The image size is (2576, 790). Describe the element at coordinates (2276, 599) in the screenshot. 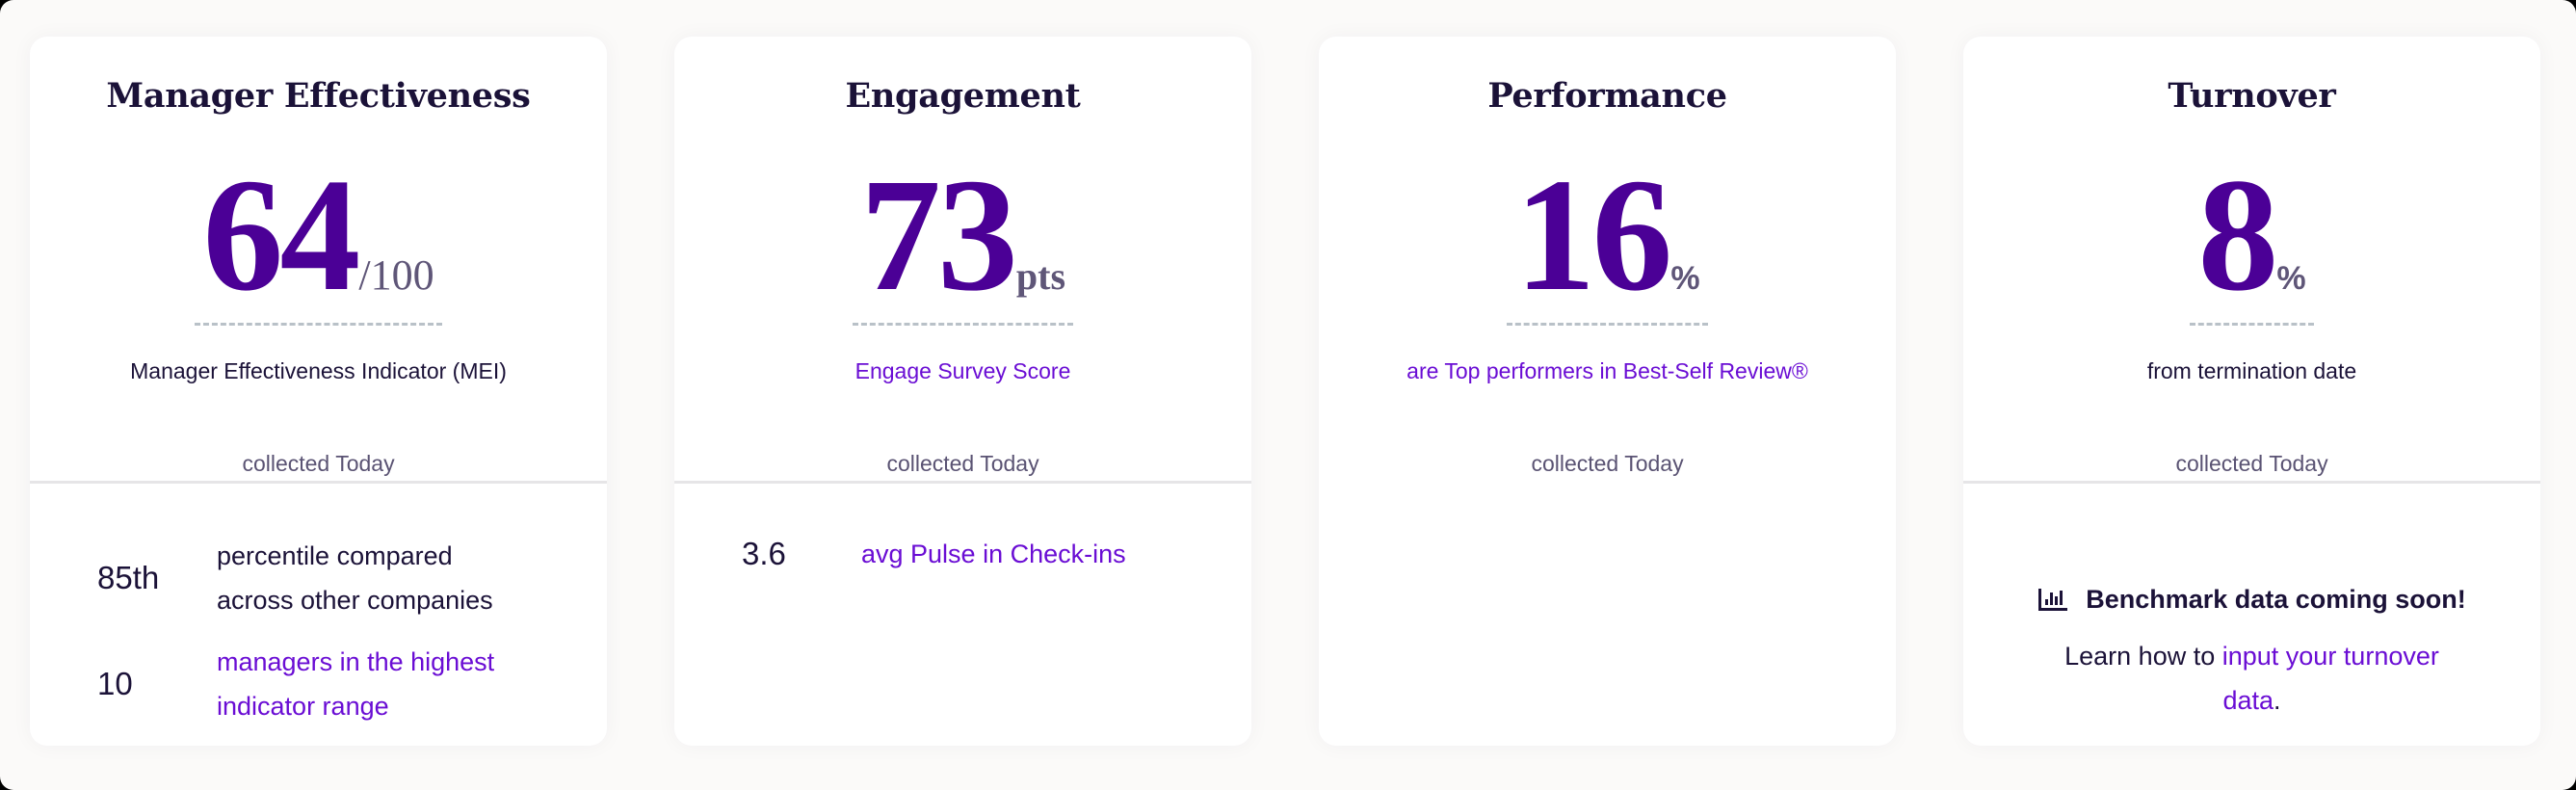

I see `benchmark-heading-text: Benchmark data coming soon!` at that location.